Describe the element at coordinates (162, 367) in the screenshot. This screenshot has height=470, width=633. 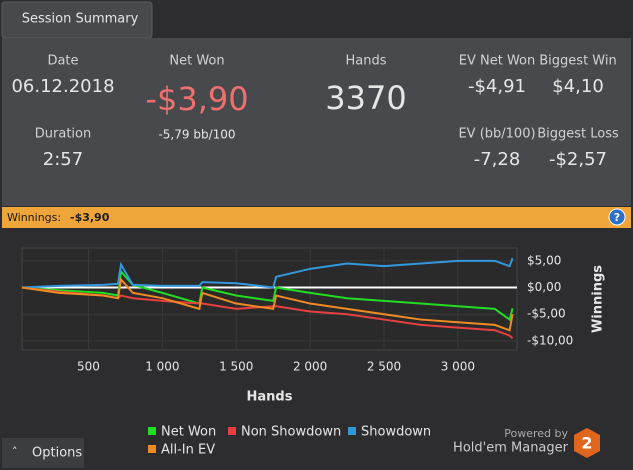
I see `x-tick-label: 1 000` at that location.